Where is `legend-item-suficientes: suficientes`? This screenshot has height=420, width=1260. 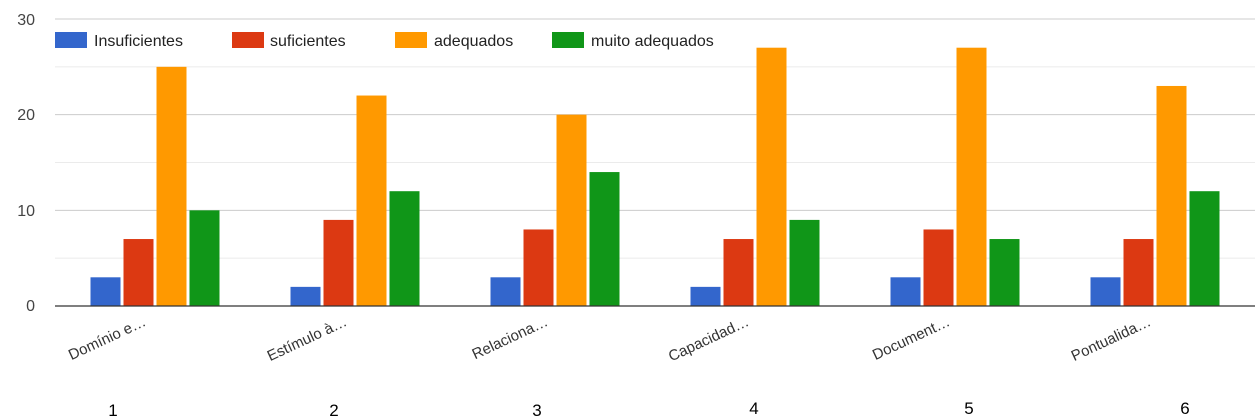 legend-item-suficientes: suficientes is located at coordinates (289, 41).